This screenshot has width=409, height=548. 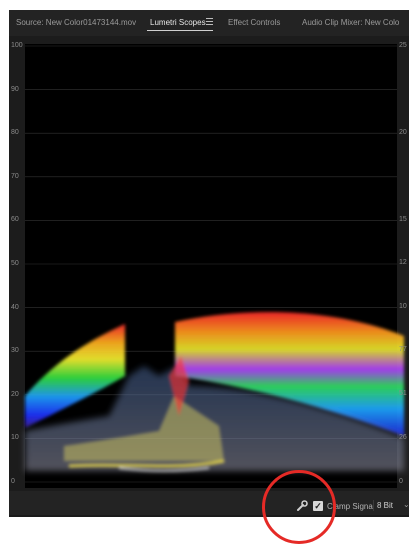 What do you see at coordinates (178, 22) in the screenshot?
I see `tab-lumetri-scopes: Lumetri Scopes` at bounding box center [178, 22].